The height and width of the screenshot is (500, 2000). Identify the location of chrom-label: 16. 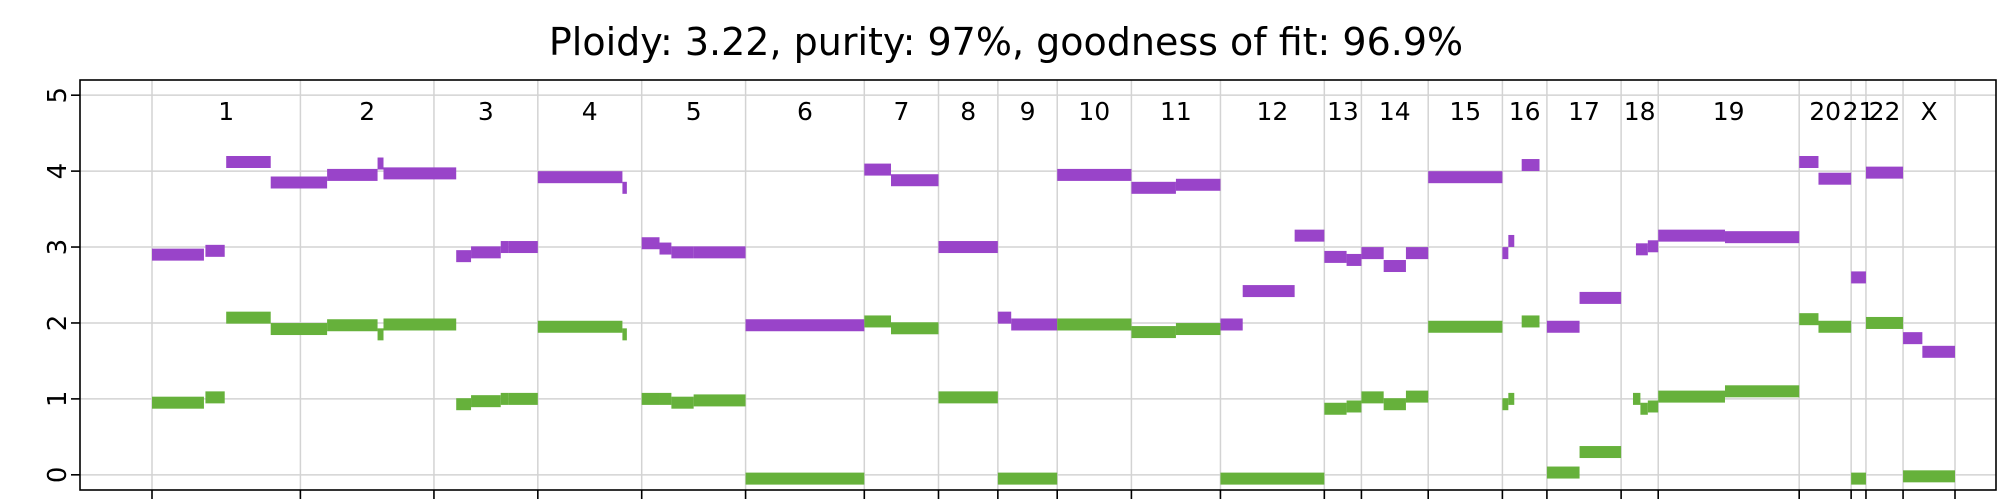
(1525, 111).